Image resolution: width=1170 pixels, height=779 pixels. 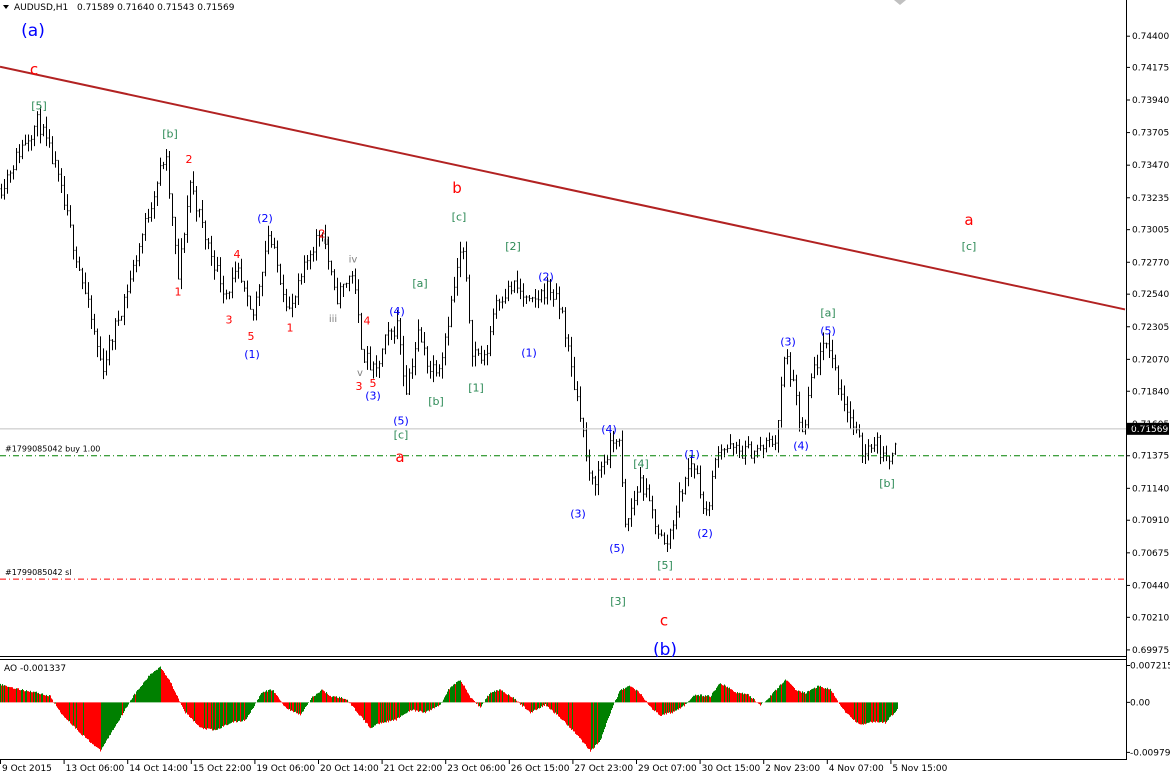 What do you see at coordinates (900, 2) in the screenshot?
I see `scroll-marker-icon` at bounding box center [900, 2].